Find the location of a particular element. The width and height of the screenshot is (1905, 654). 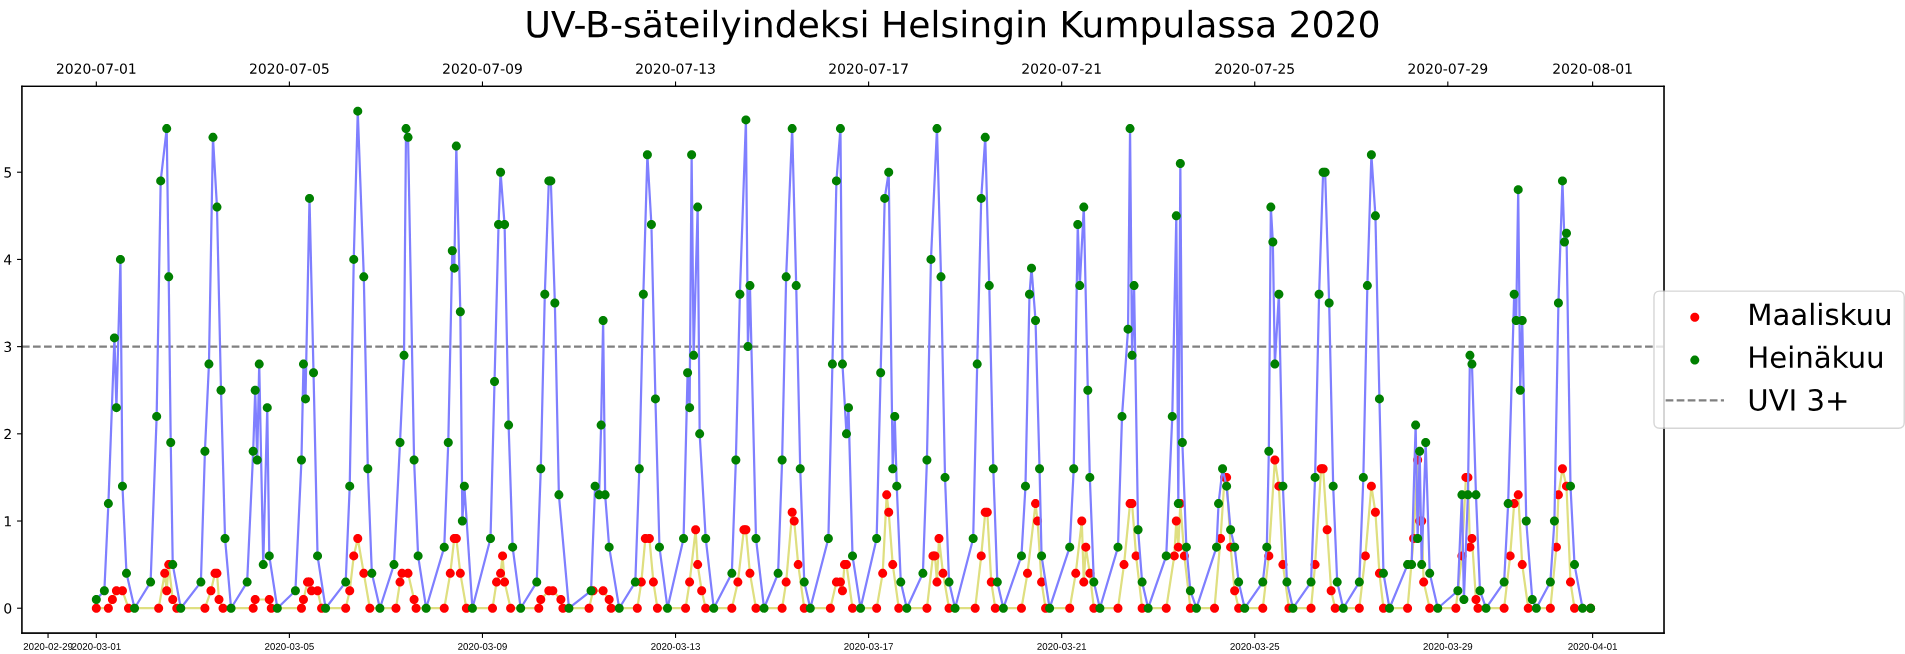

legend-label: UVI 3+ is located at coordinates (1798, 399).